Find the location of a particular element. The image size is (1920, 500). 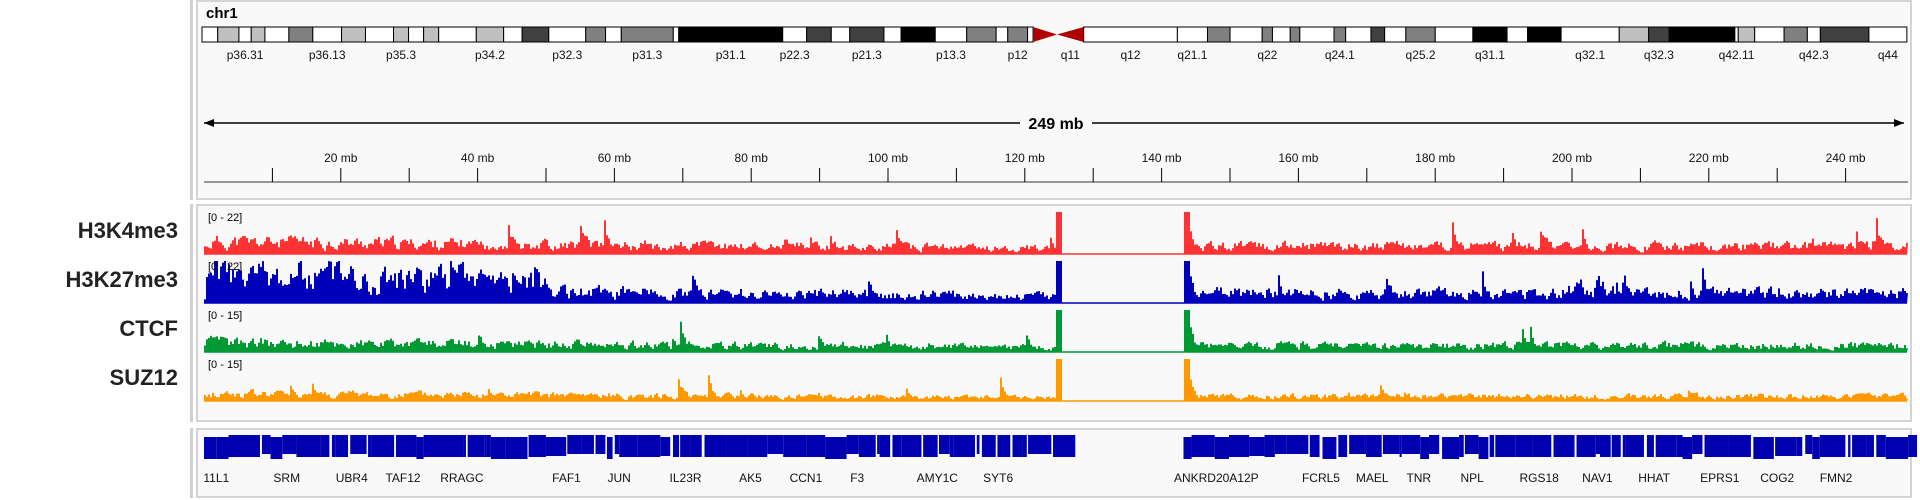

cytoband-p21.2 is located at coordinates (892, 34).